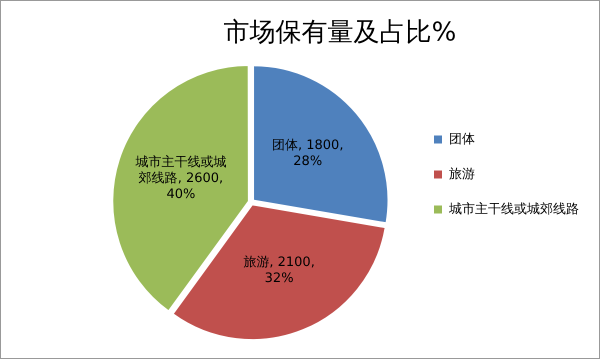  I want to click on legend-label: 城市主干线或城郊线路, so click(513, 208).